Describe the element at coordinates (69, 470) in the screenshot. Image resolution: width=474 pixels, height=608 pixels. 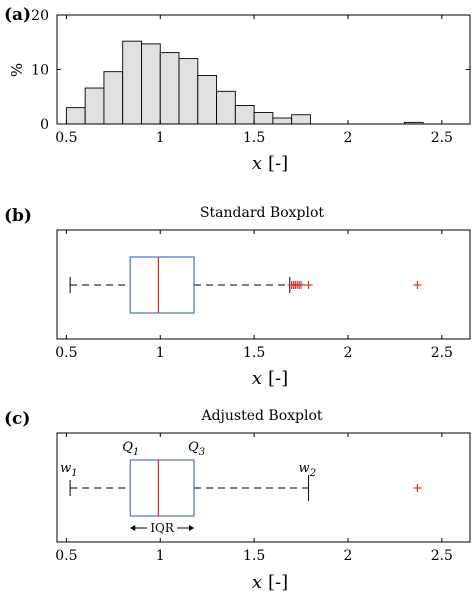
I see `w1-label: w1` at that location.